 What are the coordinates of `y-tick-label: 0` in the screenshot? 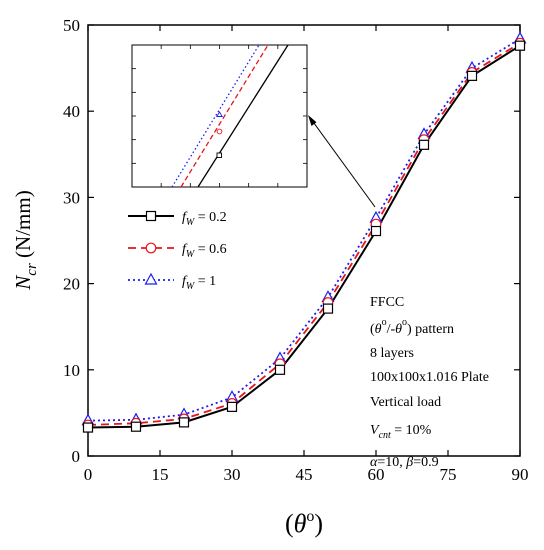 It's located at (76, 456).